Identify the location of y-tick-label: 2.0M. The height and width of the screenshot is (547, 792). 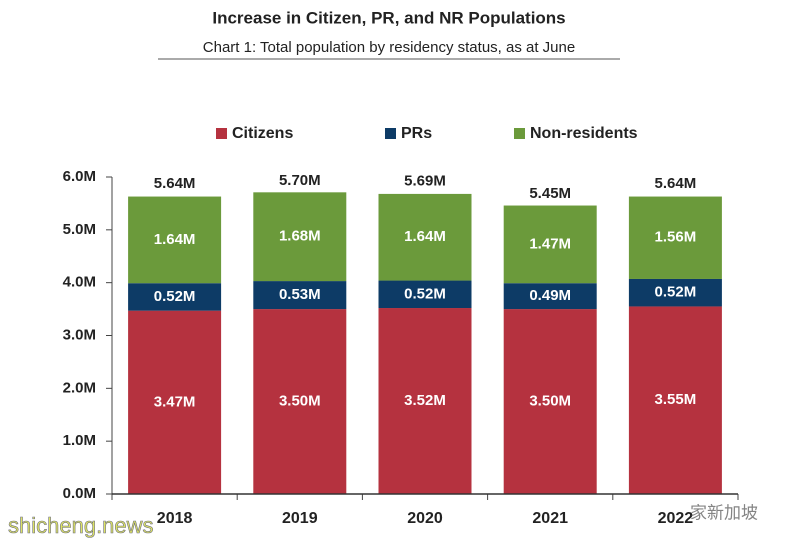
(79, 387).